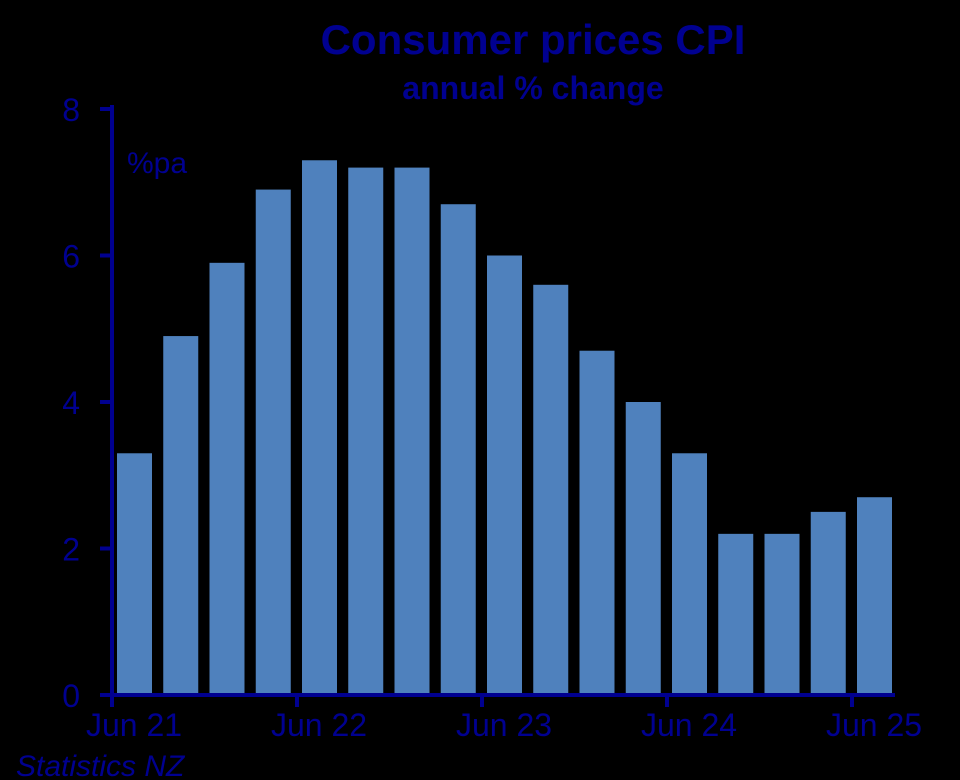  Describe the element at coordinates (532, 88) in the screenshot. I see `chart-subtitle: annual % change` at that location.